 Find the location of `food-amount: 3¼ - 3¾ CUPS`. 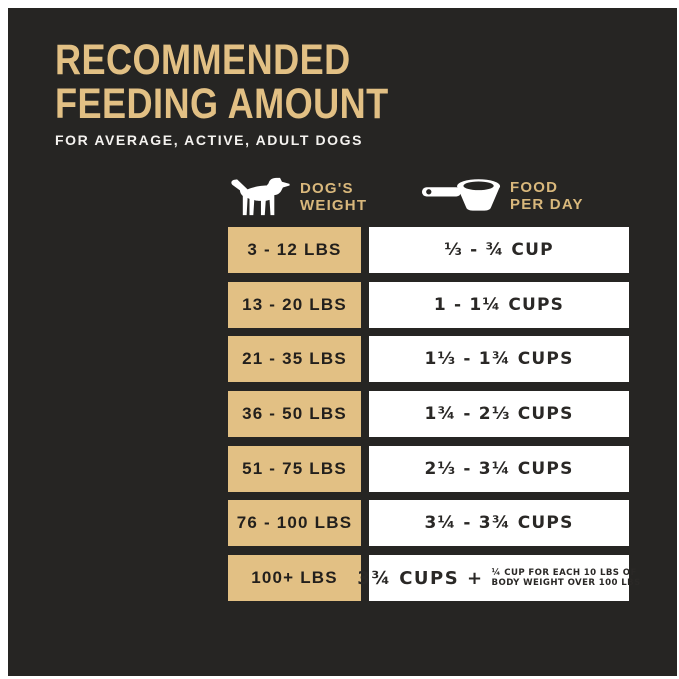

food-amount: 3¼ - 3¾ CUPS is located at coordinates (499, 523).